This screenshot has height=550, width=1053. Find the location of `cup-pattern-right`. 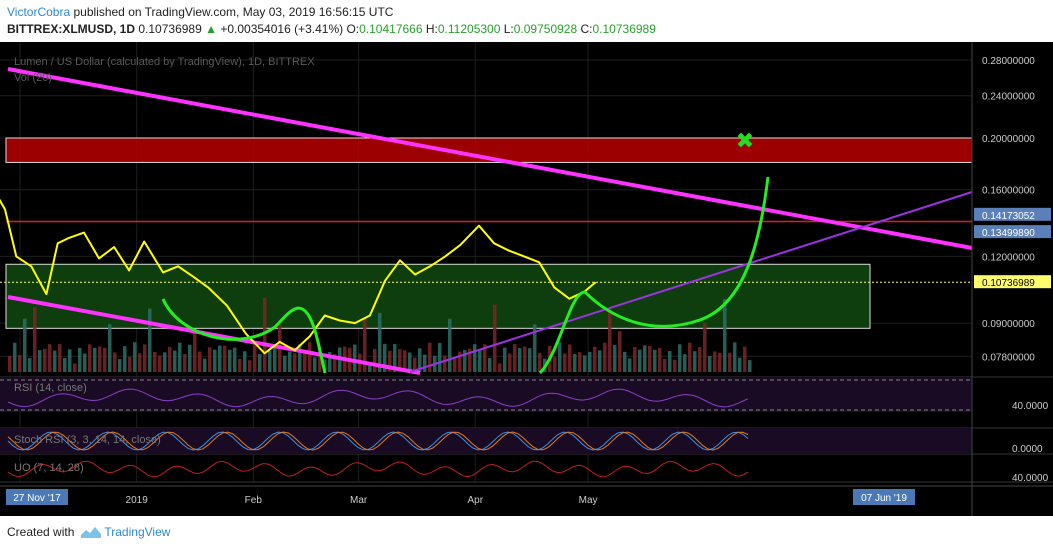

cup-pattern-right is located at coordinates (654, 275).